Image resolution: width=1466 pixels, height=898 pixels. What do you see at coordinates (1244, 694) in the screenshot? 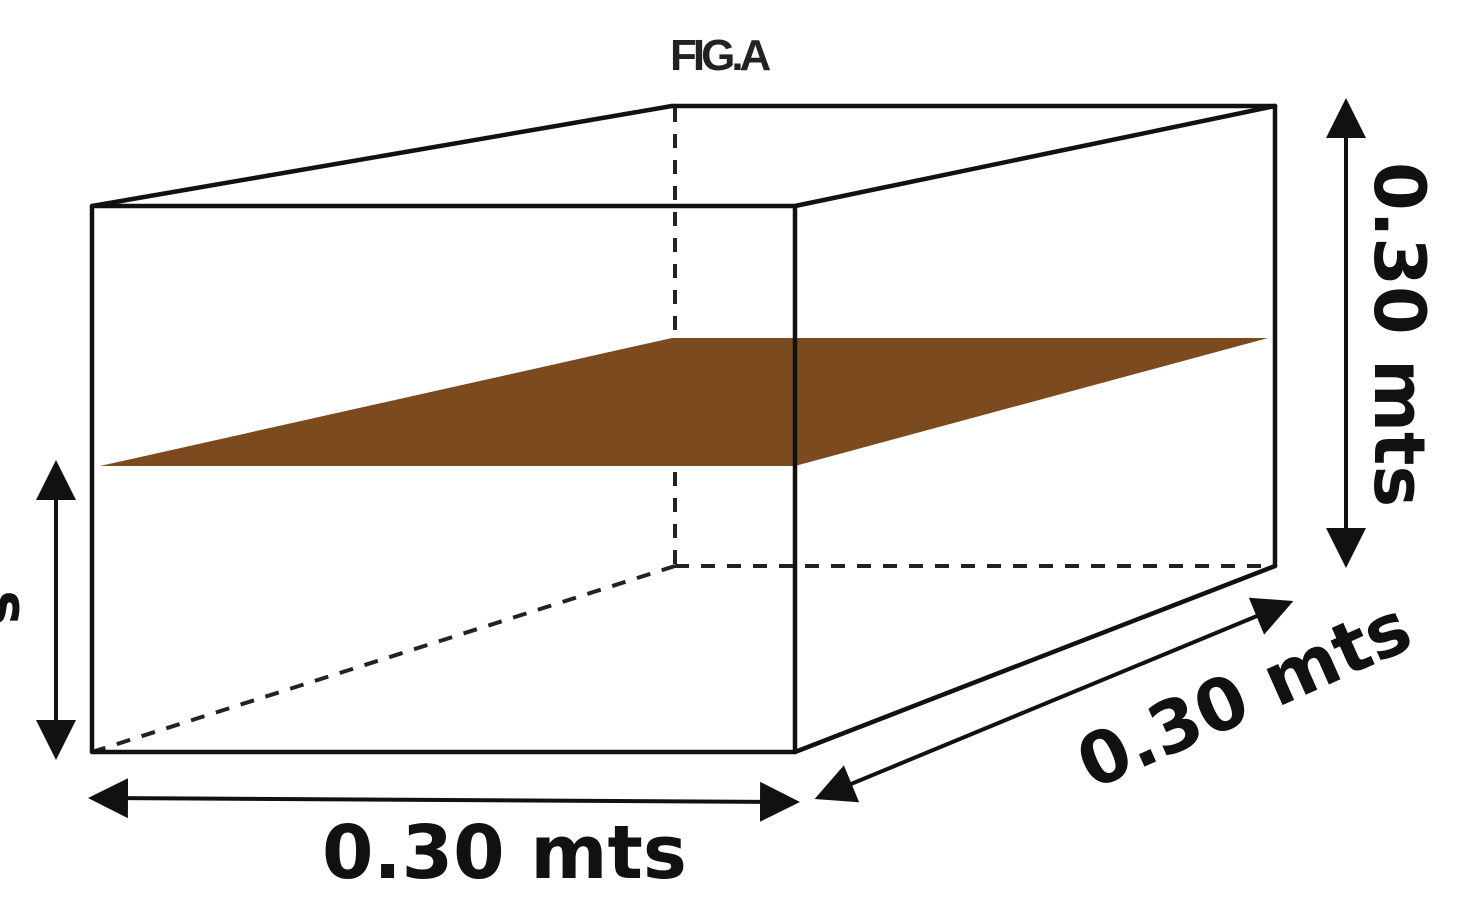
I see `depth-dimension-label: 0.30 mts` at bounding box center [1244, 694].